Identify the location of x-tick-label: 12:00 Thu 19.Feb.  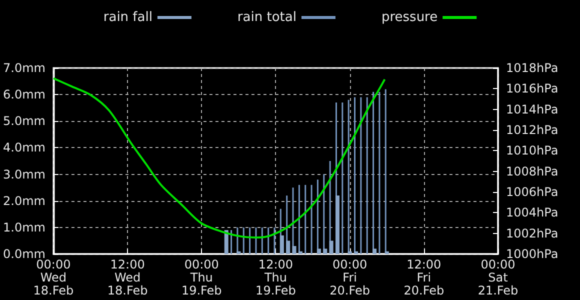
(276, 278).